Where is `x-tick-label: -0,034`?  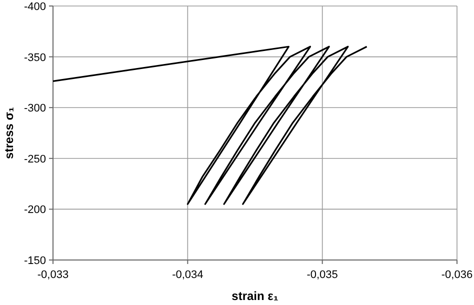 x-tick-label: -0,034 is located at coordinates (188, 275).